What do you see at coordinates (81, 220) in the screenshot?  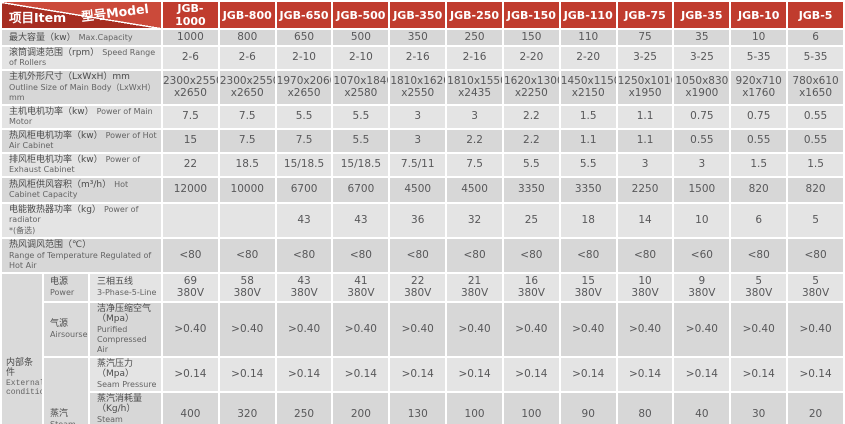 I see `row-label-radiator-power: 电能散热器功率（kg） Power of radiator *(备选)` at bounding box center [81, 220].